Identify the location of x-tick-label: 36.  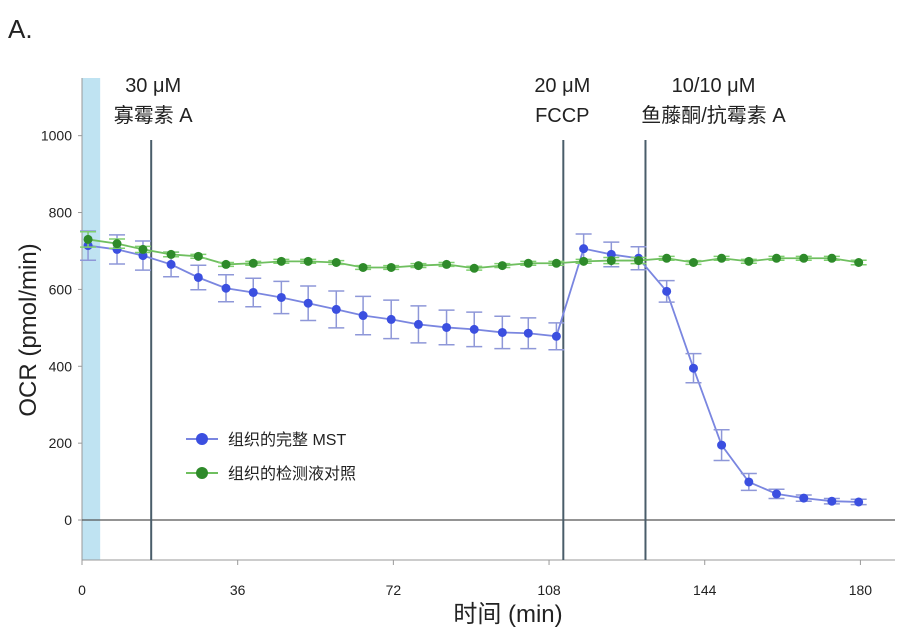
(238, 590).